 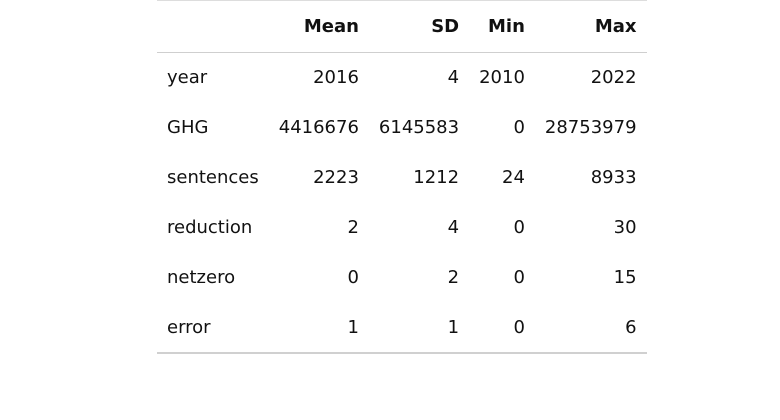 What do you see at coordinates (353, 277) in the screenshot?
I see `cell-mean: 0` at bounding box center [353, 277].